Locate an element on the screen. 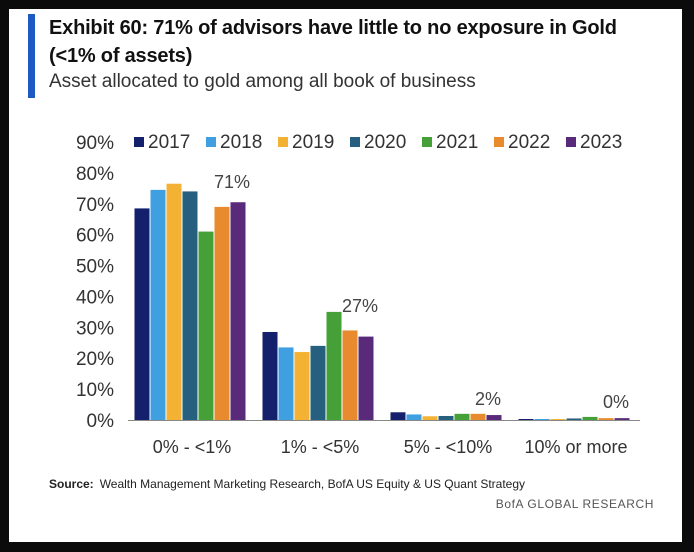 The width and height of the screenshot is (694, 552). y-tick-label: 60% is located at coordinates (95, 236).